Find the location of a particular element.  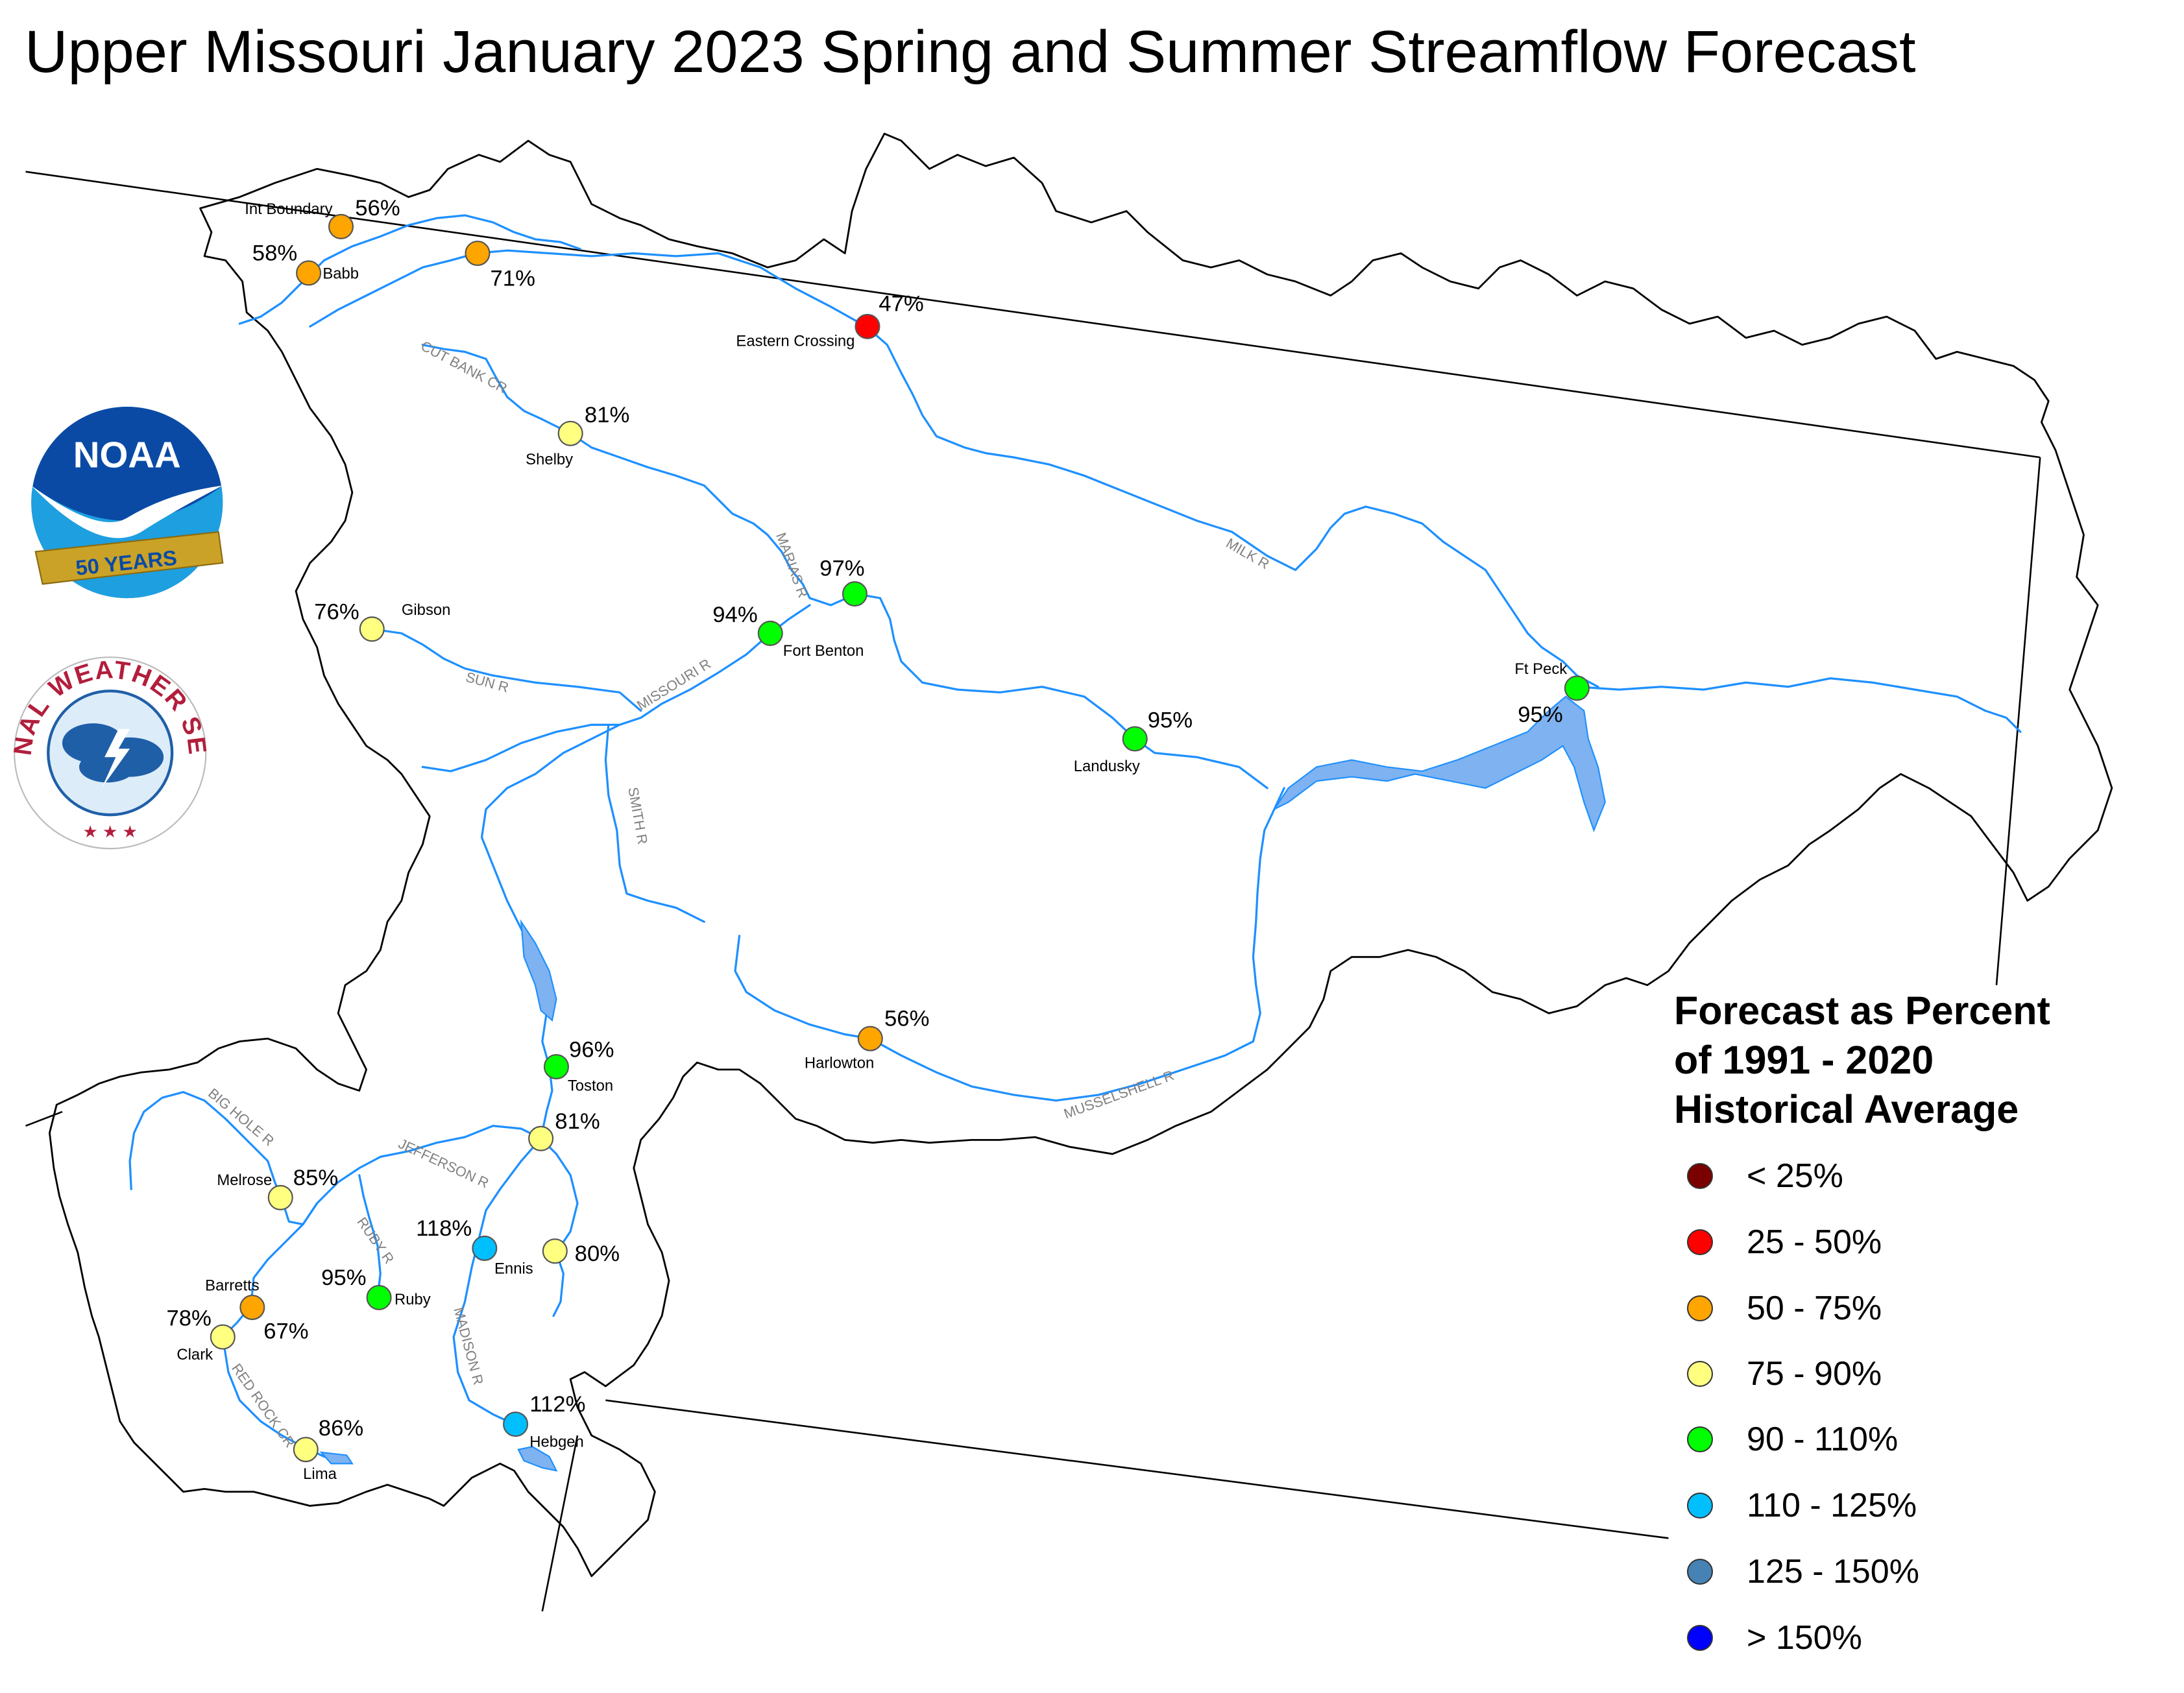

station-ennis: 118% Ennis is located at coordinates (474, 1247).